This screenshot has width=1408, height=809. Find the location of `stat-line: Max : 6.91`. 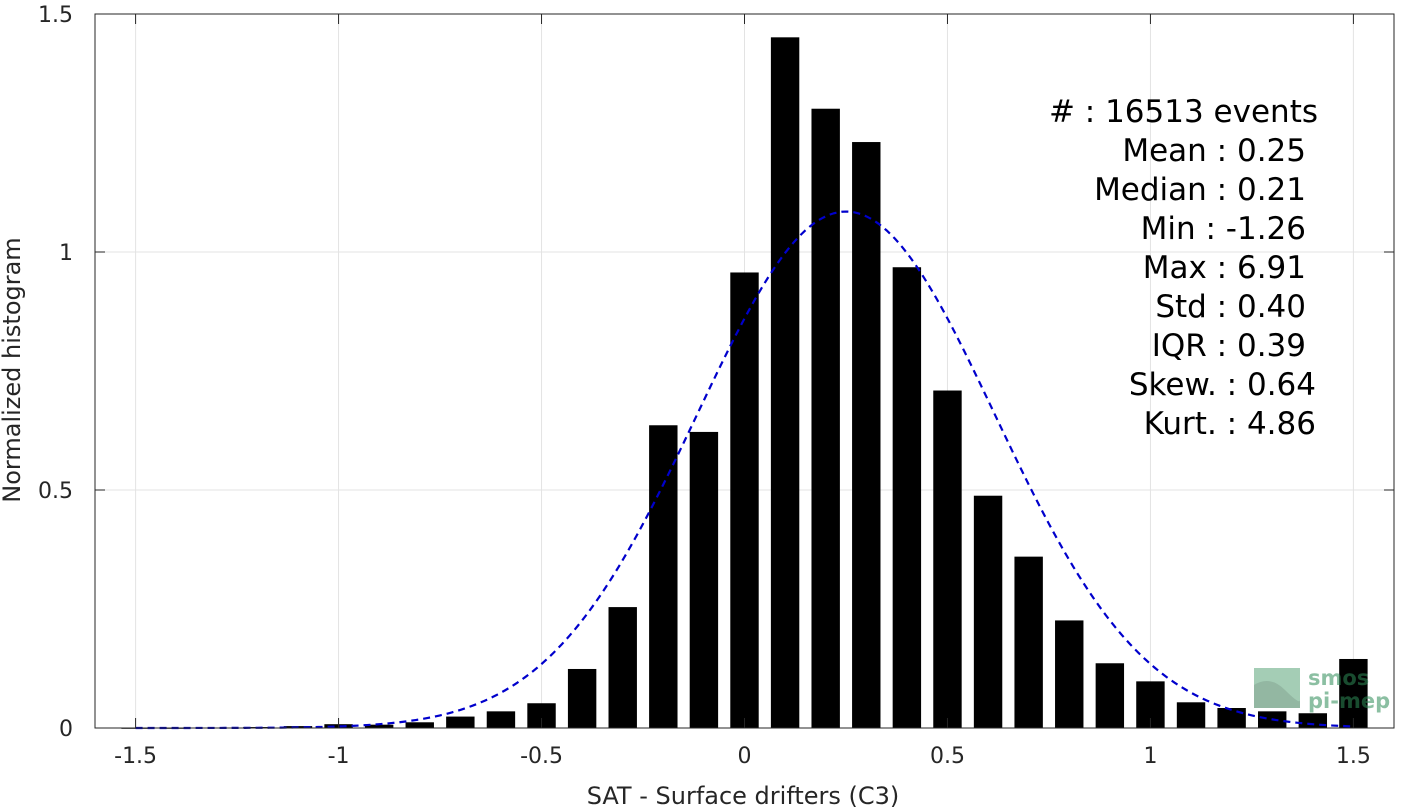

stat-line: Max : 6.91 is located at coordinates (1224, 268).